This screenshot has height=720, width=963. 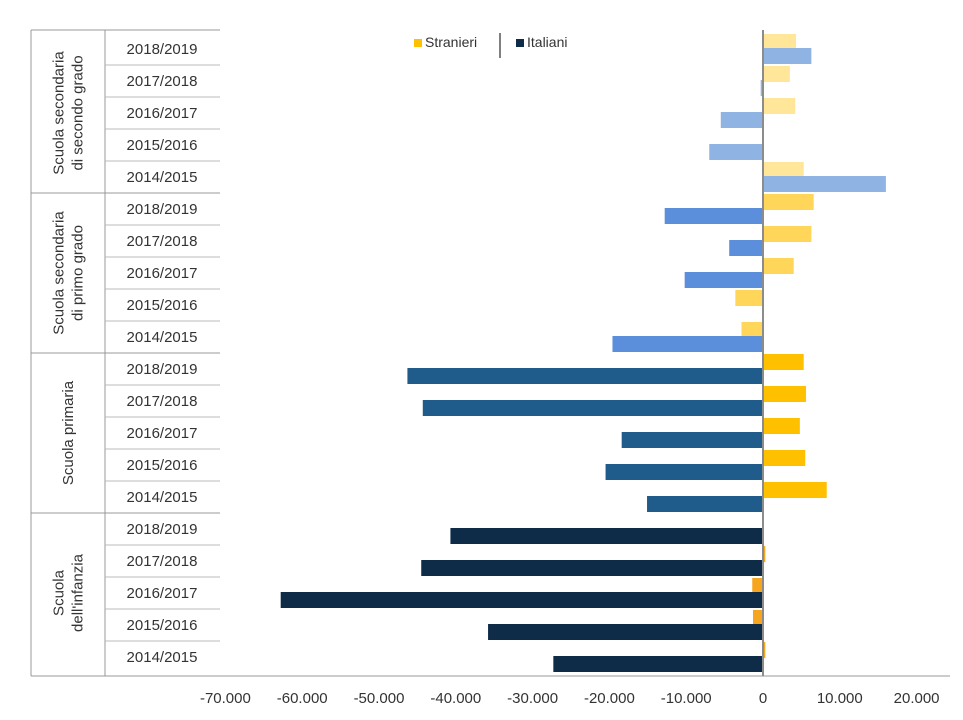 I want to click on group-label: Scuola, so click(x=59, y=592).